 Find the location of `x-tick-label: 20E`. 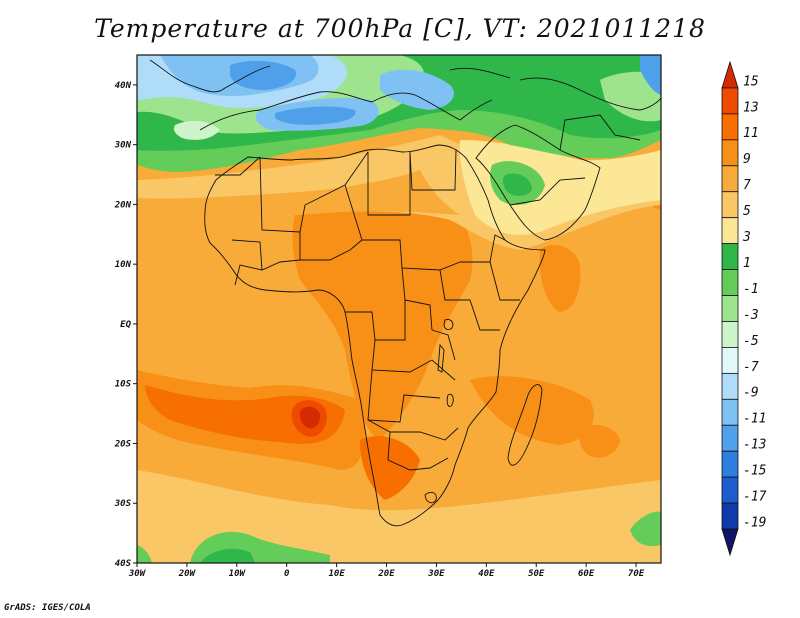

x-tick-label: 20E is located at coordinates (386, 574).